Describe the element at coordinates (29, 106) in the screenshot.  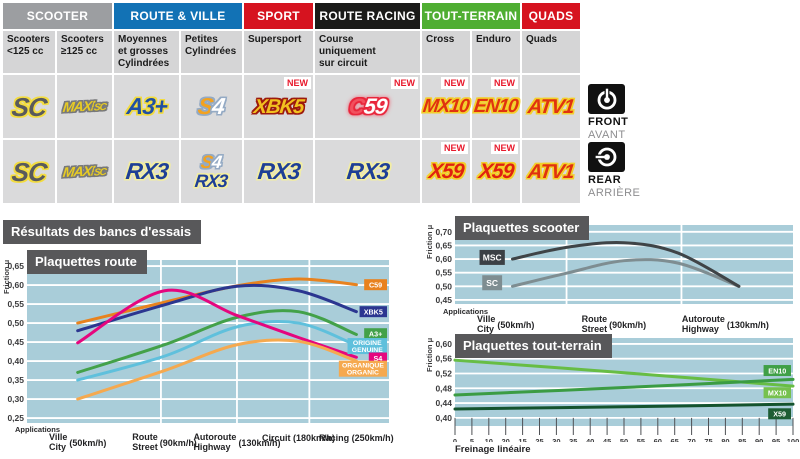
I see `product-cell: SC` at that location.